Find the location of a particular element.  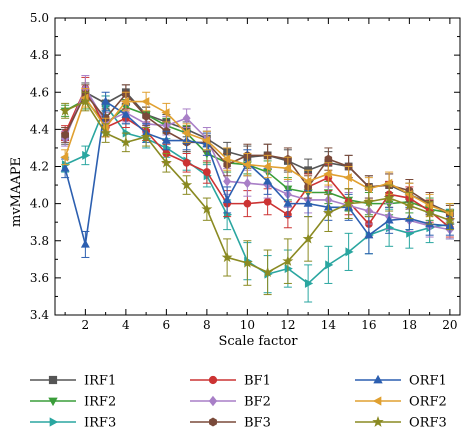

legend-item-bf1: BF1 is located at coordinates (230, 381).